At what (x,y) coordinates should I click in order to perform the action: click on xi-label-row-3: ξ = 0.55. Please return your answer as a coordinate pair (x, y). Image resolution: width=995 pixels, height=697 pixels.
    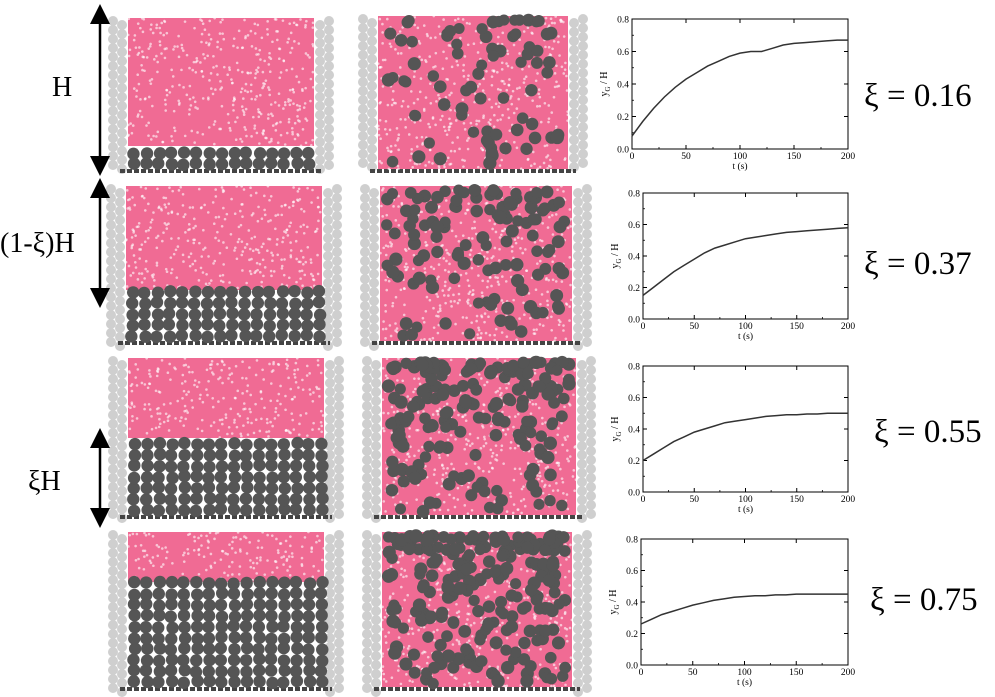
    Looking at the image, I should click on (928, 432).